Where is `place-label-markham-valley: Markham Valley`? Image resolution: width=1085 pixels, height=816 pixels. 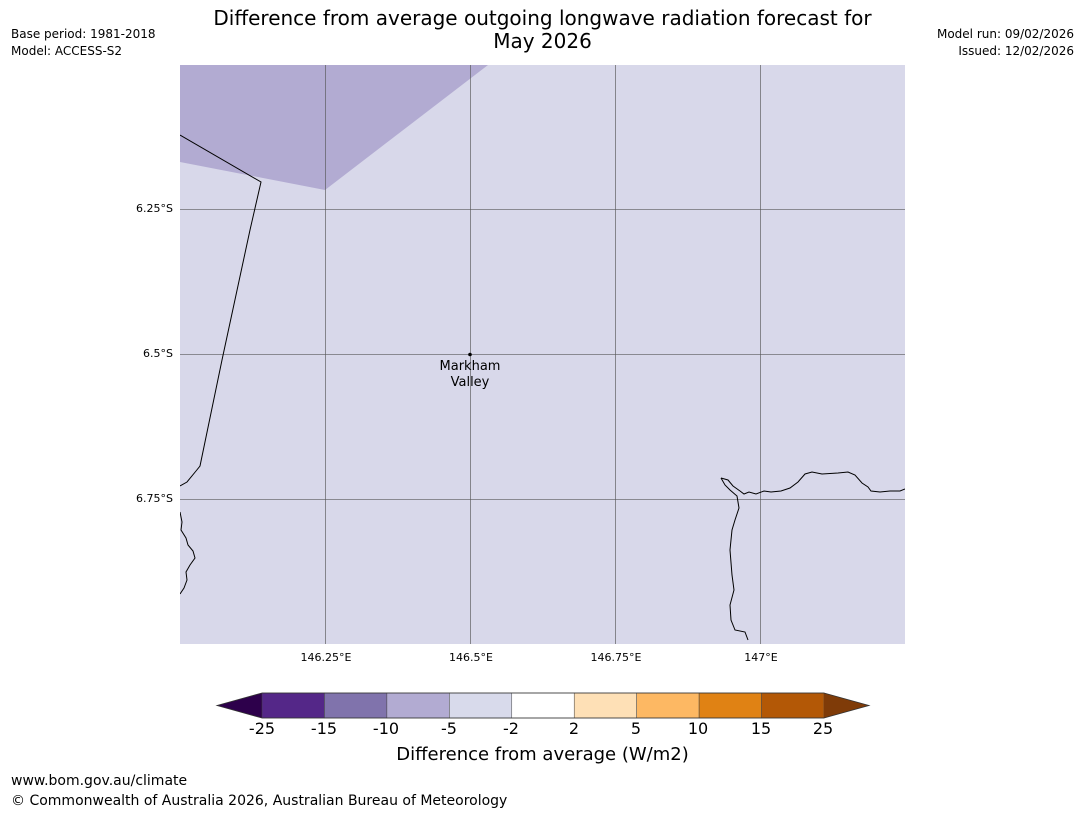
place-label-markham-valley: Markham Valley is located at coordinates (470, 375).